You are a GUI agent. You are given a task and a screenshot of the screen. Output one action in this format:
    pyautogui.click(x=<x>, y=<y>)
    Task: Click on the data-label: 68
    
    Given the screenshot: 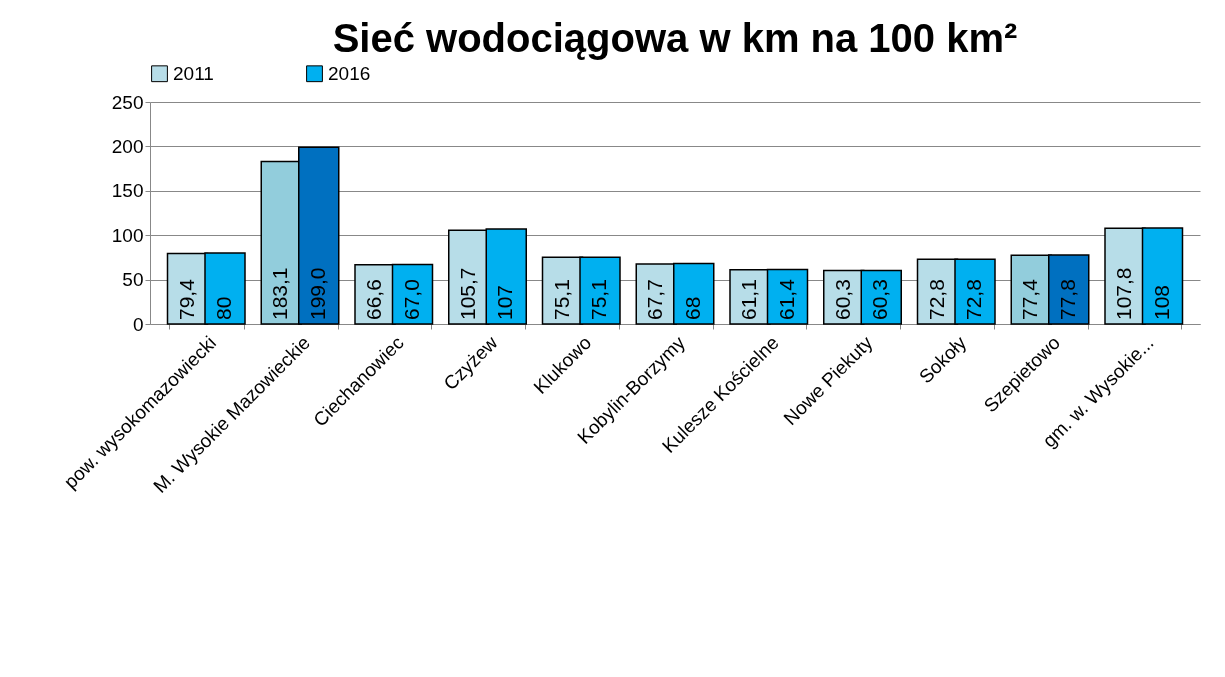 What is the action you would take?
    pyautogui.click(x=692, y=308)
    